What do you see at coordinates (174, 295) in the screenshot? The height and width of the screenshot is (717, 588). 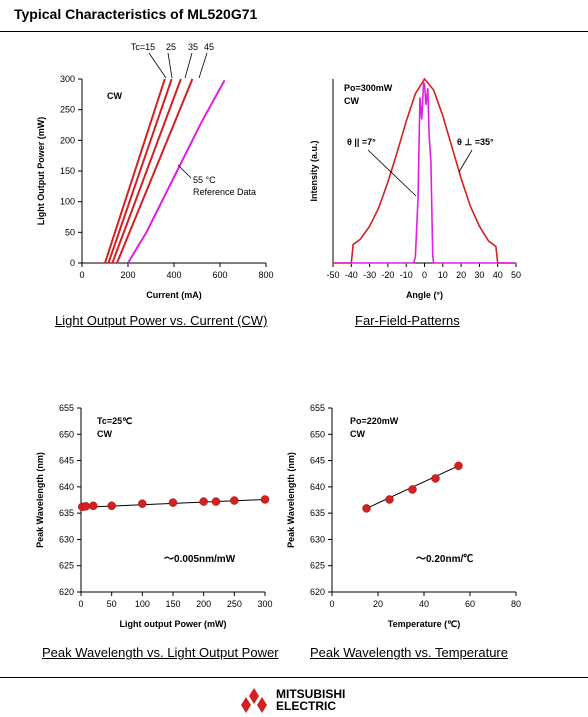 I see `x-axis-title: Current (mA)` at bounding box center [174, 295].